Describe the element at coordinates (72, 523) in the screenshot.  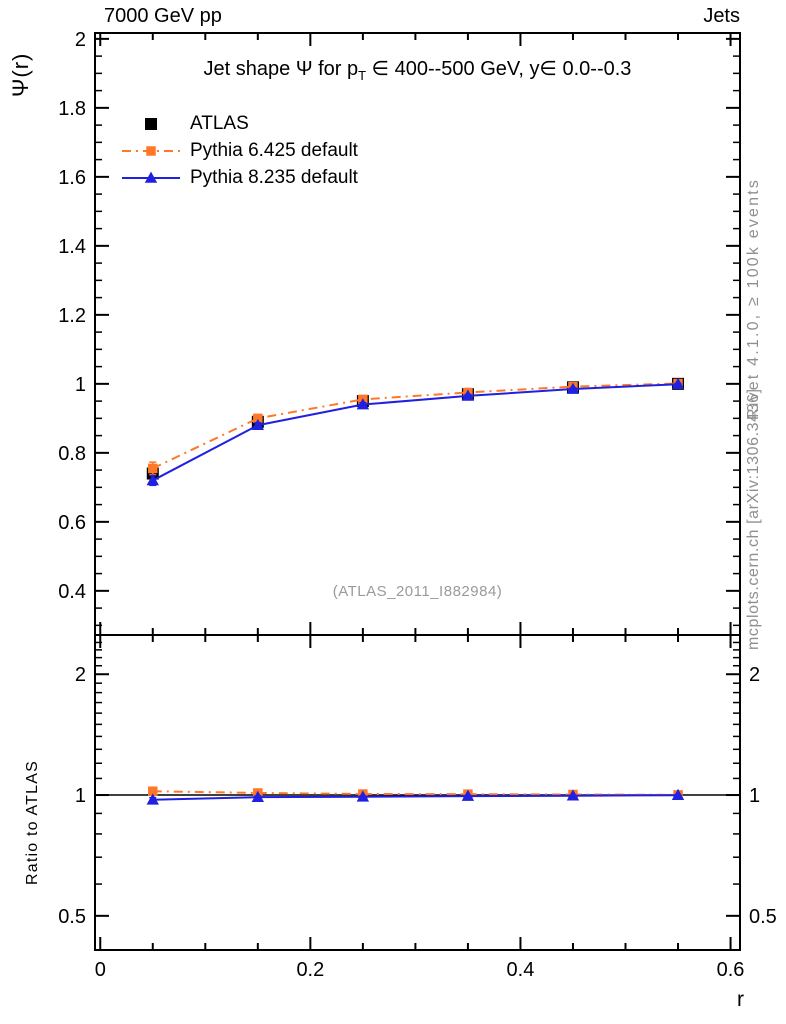
I see `main-y-tick-label: 0.6` at that location.